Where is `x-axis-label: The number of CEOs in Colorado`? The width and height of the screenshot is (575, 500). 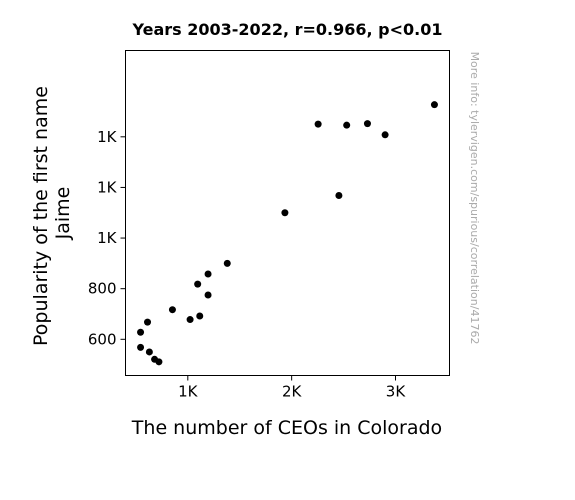
x-axis-label: The number of CEOs in Colorado is located at coordinates (286, 428).